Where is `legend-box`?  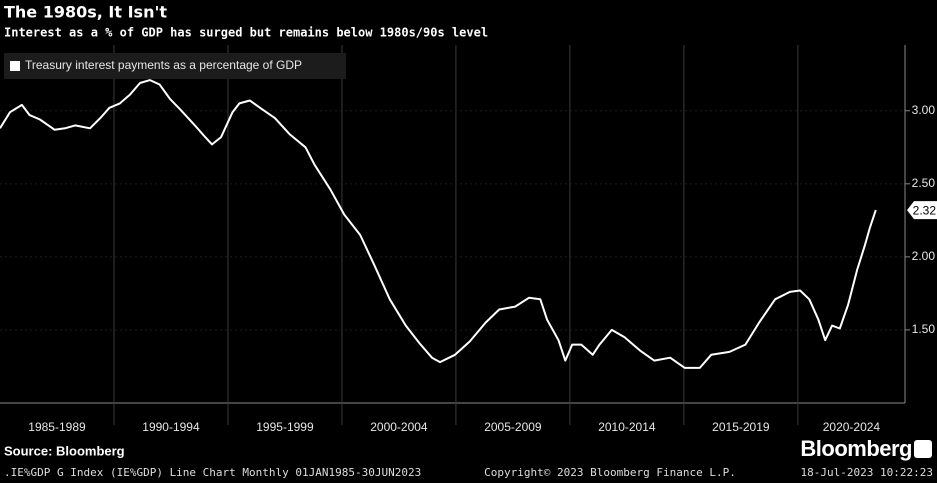 legend-box is located at coordinates (175, 66).